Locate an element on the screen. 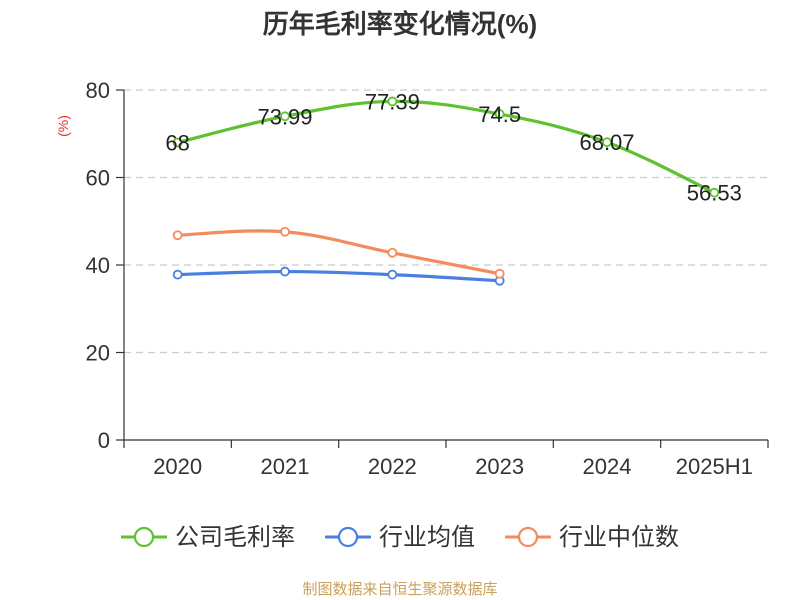 Image resolution: width=800 pixels, height=600 pixels. data-label: 68.07 is located at coordinates (606, 142).